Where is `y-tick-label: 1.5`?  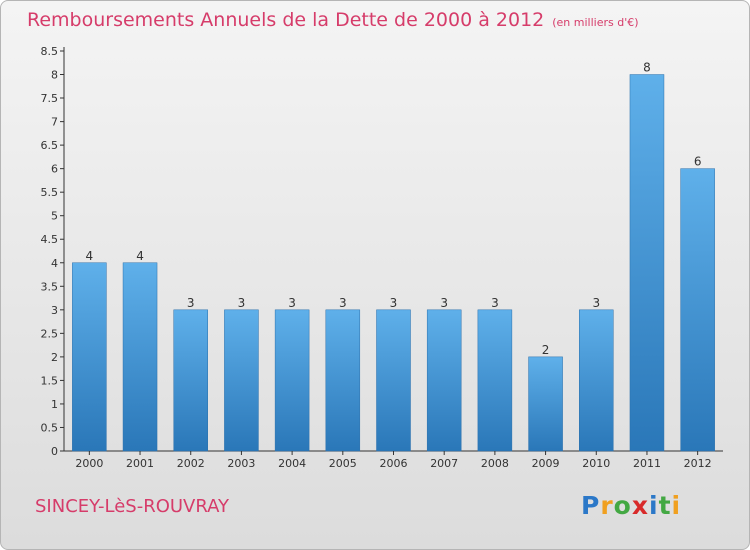 y-tick-label: 1.5 is located at coordinates (50, 380).